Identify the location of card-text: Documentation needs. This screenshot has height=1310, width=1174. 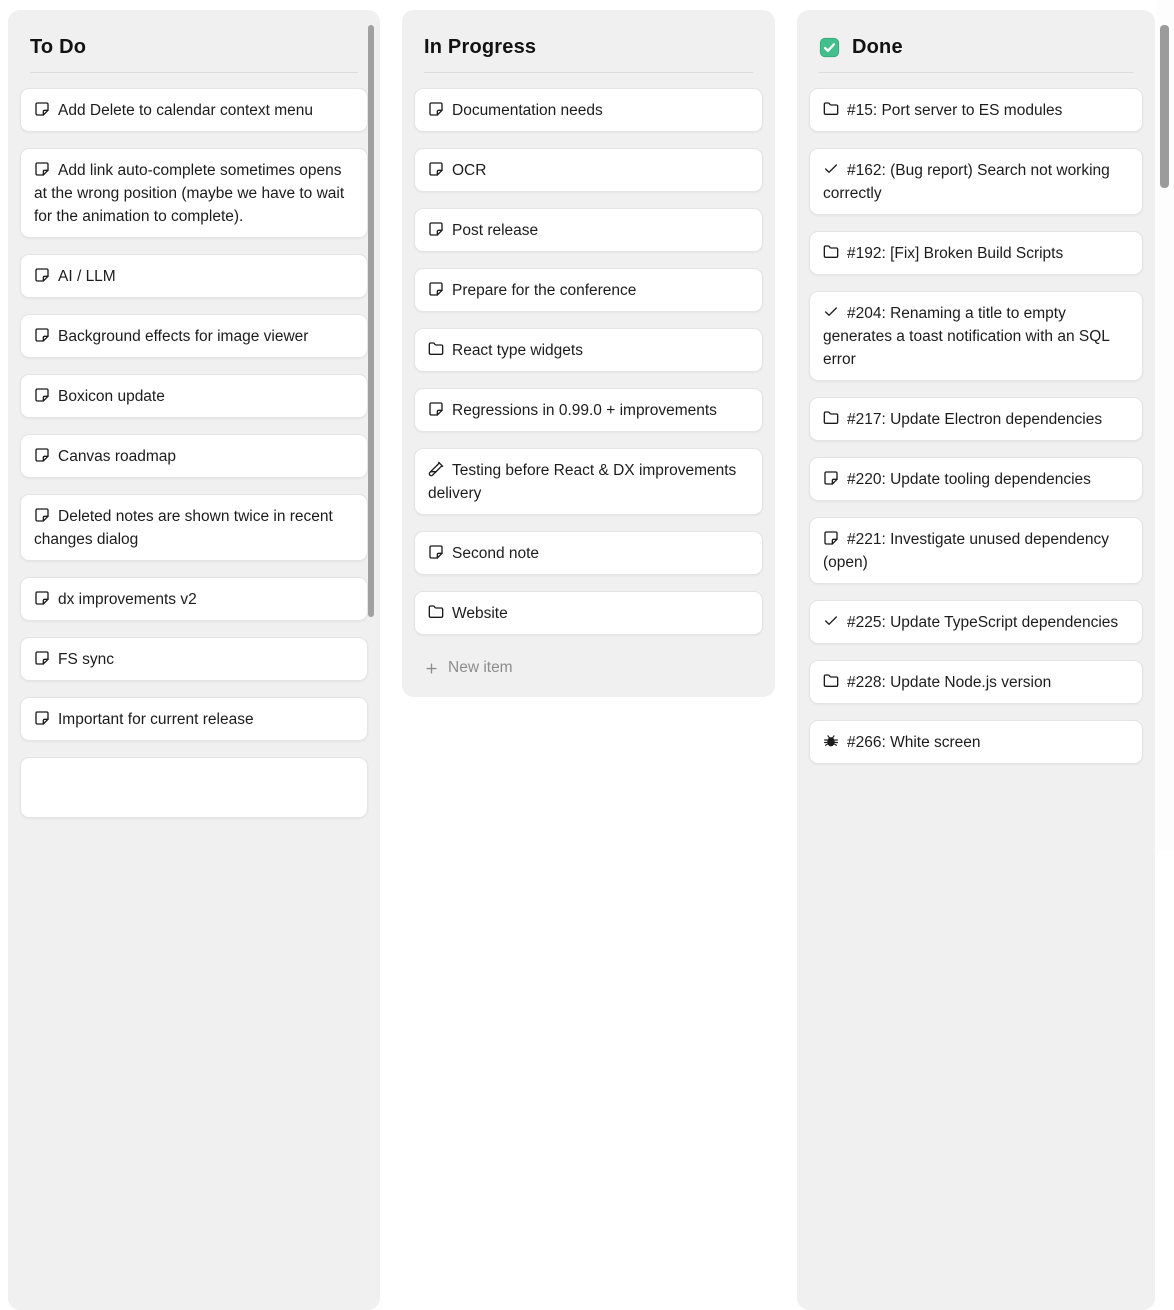
(527, 110).